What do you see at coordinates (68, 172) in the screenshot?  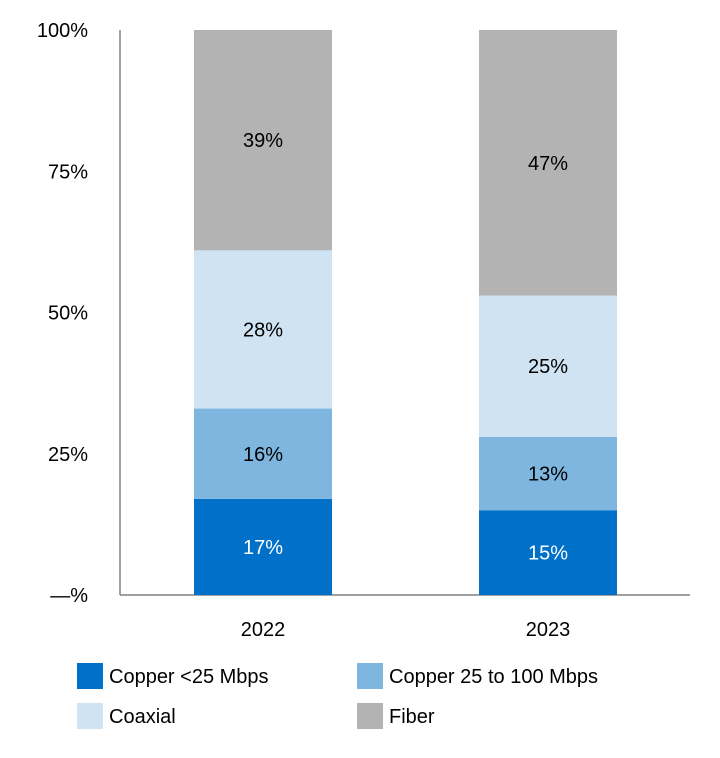 I see `y-tick-label: 75%` at bounding box center [68, 172].